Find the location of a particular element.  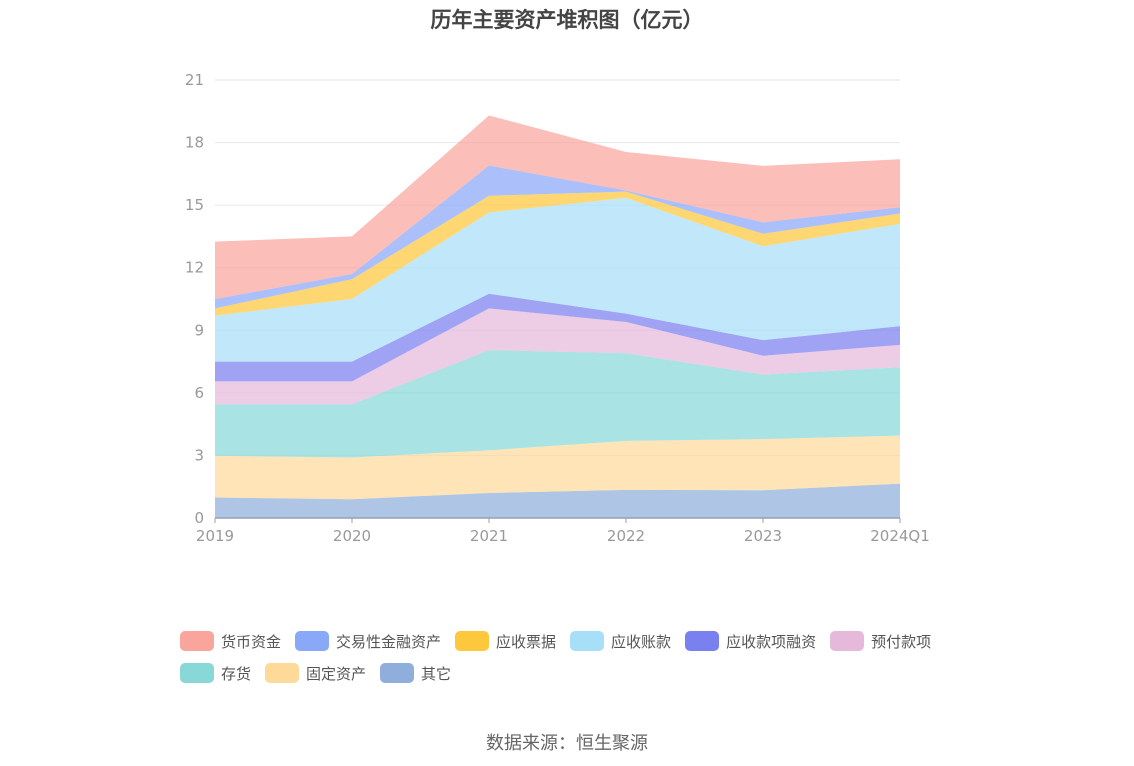

legend-label: 预付款项 is located at coordinates (901, 641).